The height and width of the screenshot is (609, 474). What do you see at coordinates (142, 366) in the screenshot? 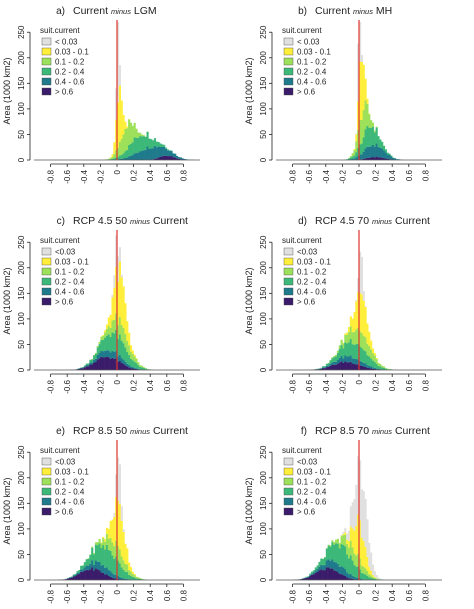
I see `bar-bin58-class2` at bounding box center [142, 366].